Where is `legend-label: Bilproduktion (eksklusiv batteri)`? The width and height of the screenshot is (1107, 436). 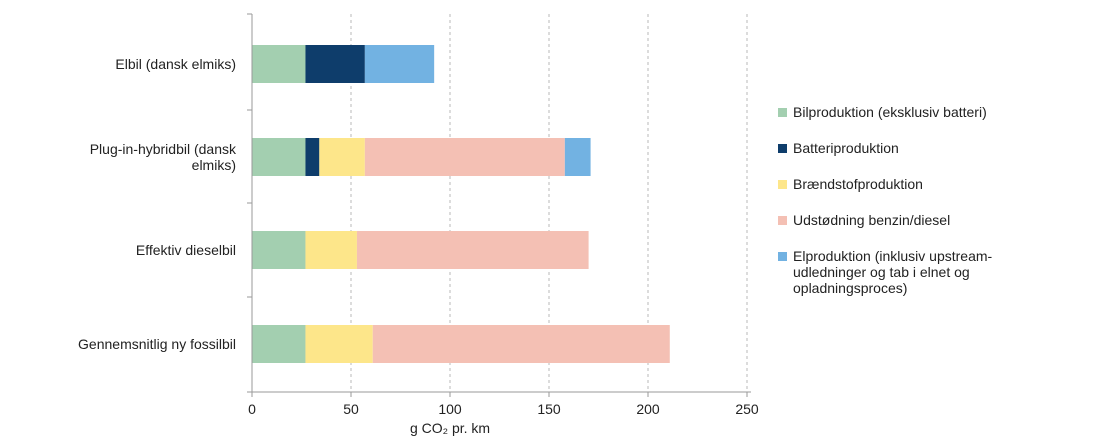
legend-label: Bilproduktion (eksklusiv batteri) is located at coordinates (890, 112).